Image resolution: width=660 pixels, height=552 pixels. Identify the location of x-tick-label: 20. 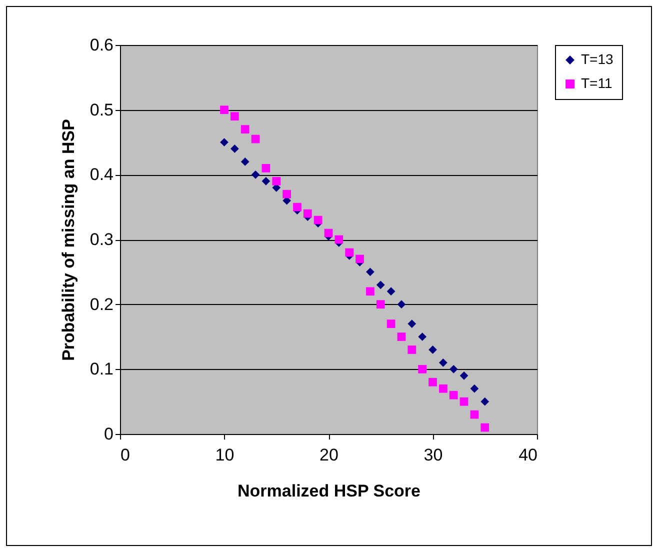
(329, 455).